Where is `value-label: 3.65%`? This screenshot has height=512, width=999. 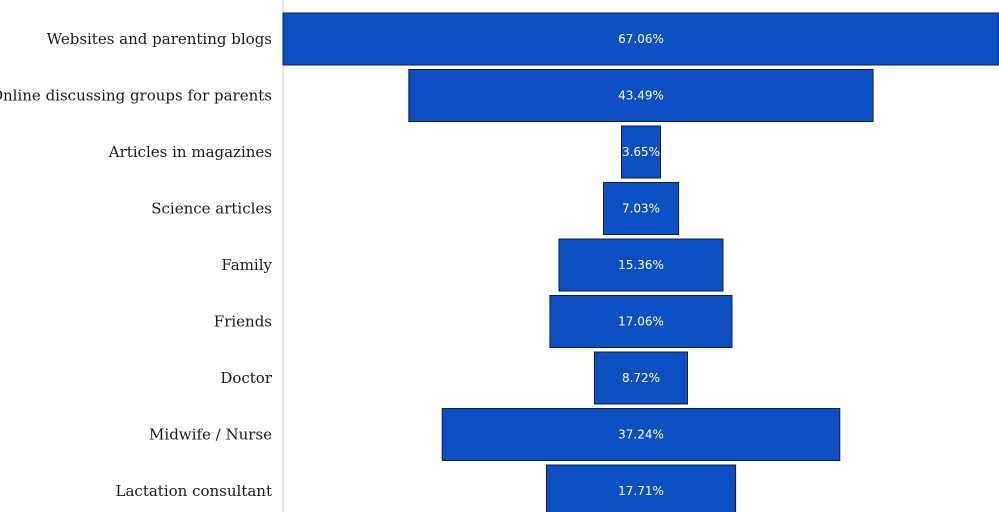
value-label: 3.65% is located at coordinates (641, 152).